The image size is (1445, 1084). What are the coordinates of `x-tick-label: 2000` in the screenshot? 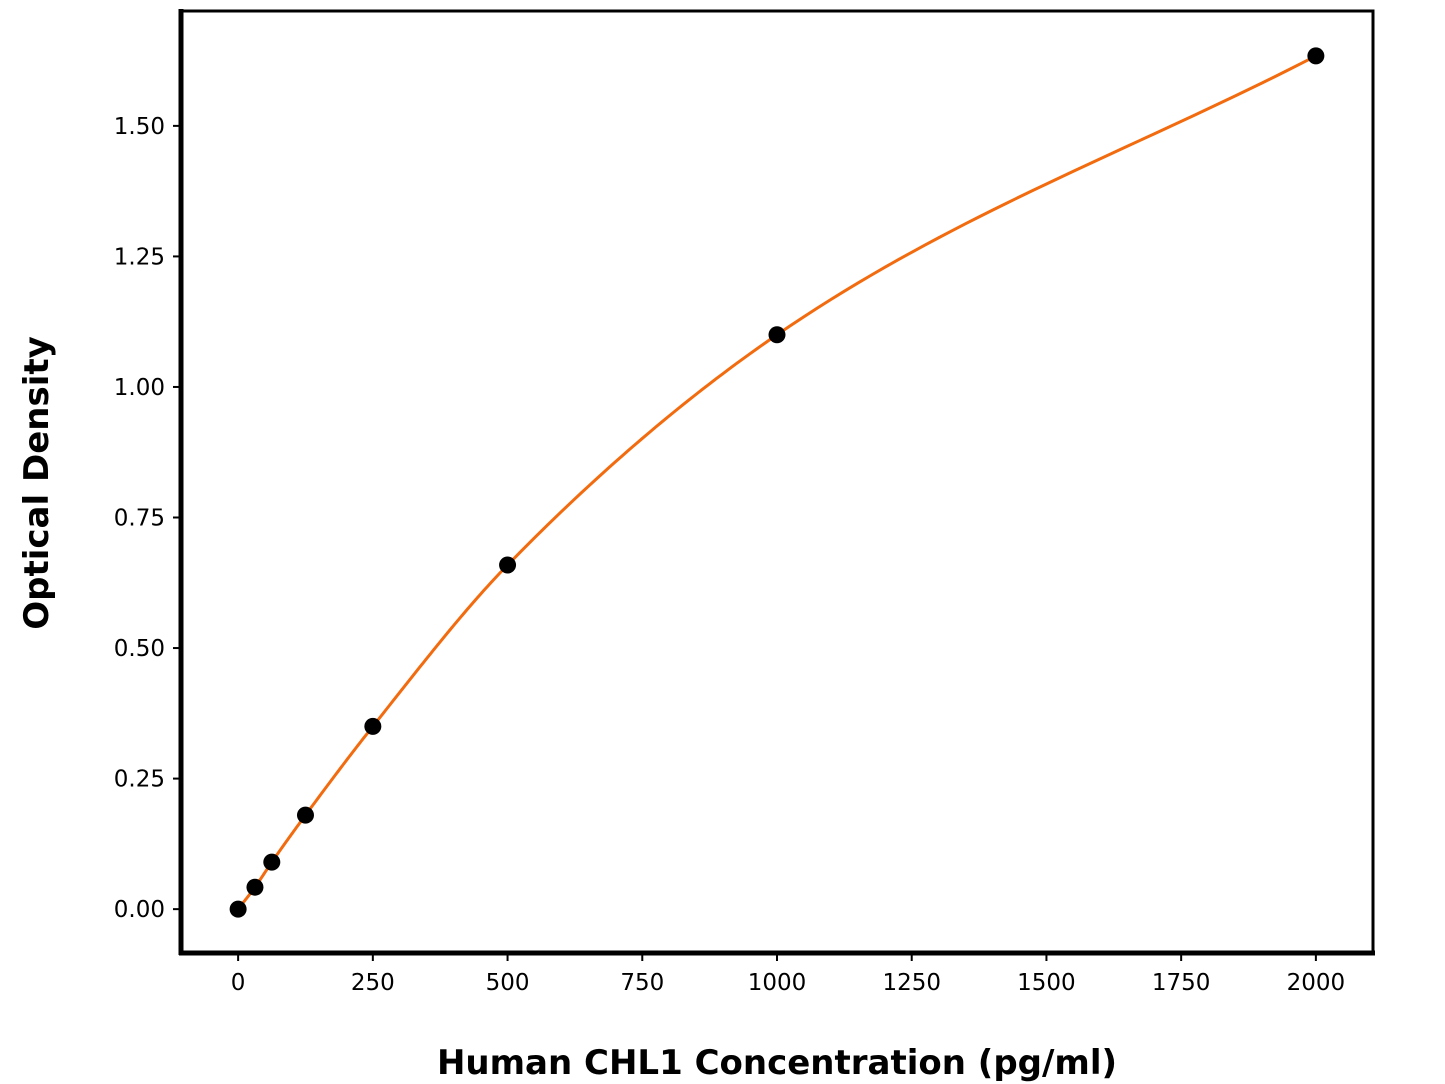 It's located at (1316, 983).